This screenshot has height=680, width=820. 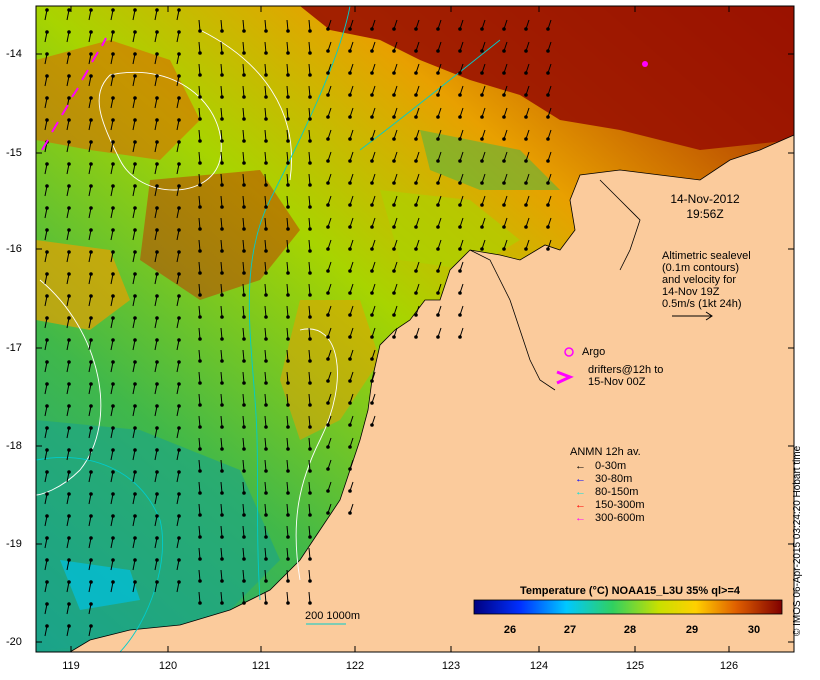 I want to click on colorbar-title: Temperature (°C) NOAA15_L3U 35% ql>=4, so click(x=630, y=591).